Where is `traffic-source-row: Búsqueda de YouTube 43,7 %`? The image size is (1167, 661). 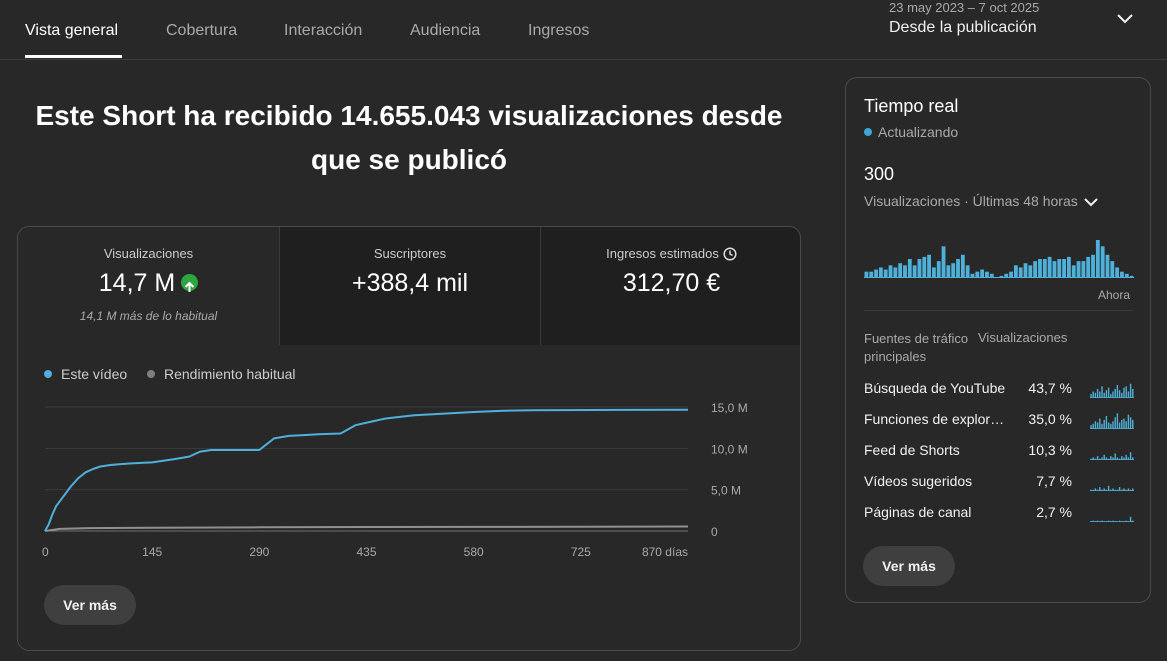 traffic-source-row: Búsqueda de YouTube 43,7 % is located at coordinates (999, 390).